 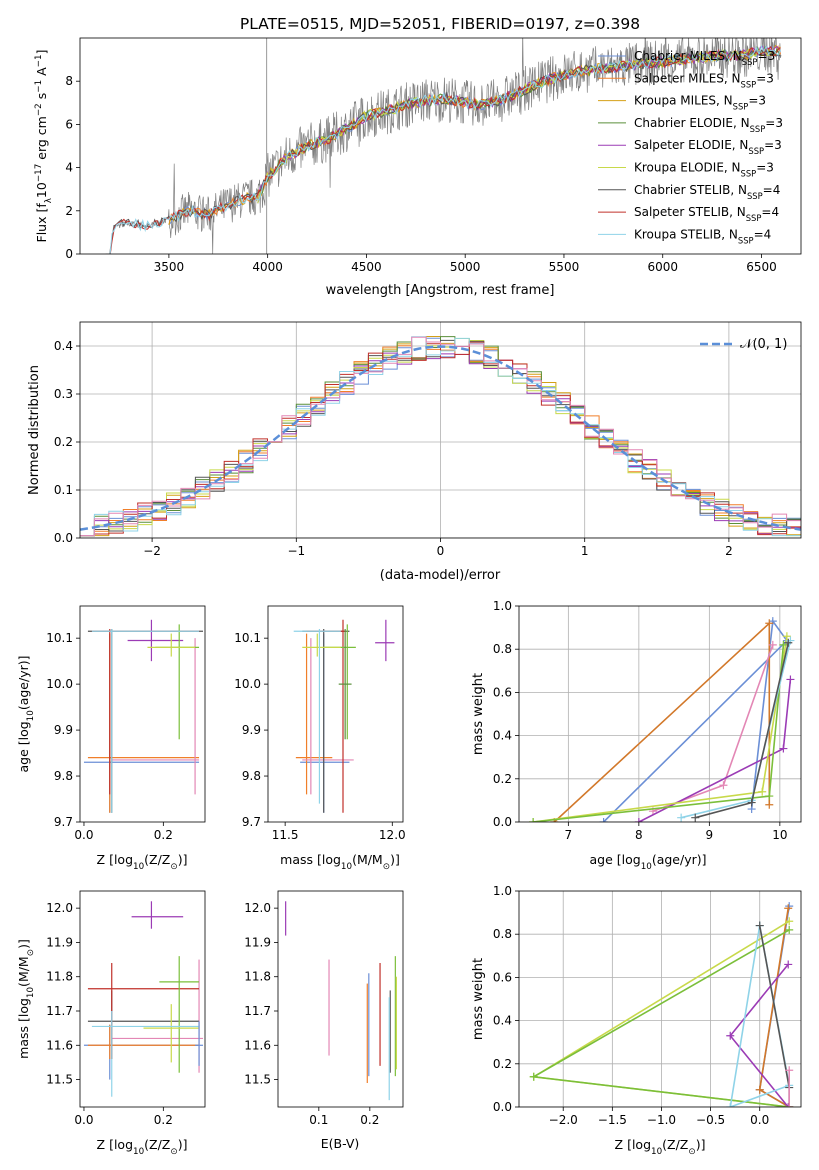 I want to click on y-tick-label: 11.9, so click(x=257, y=942).